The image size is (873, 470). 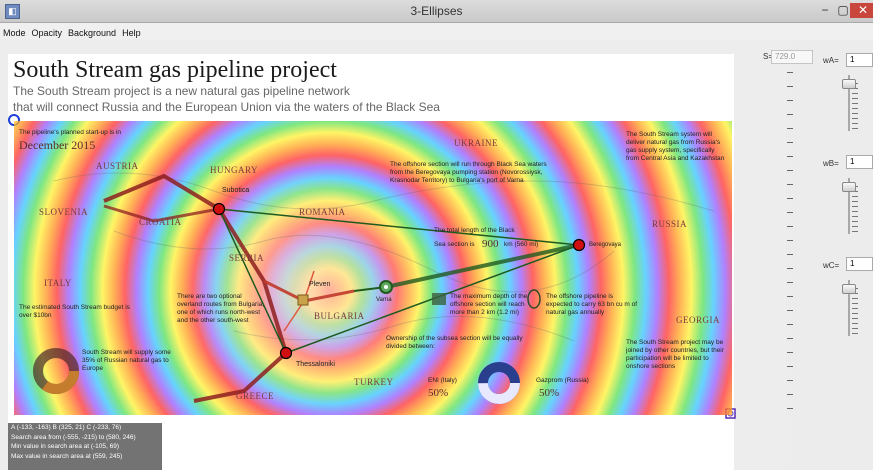 I want to click on city-beregovaya: Beregovaya, so click(x=605, y=245).